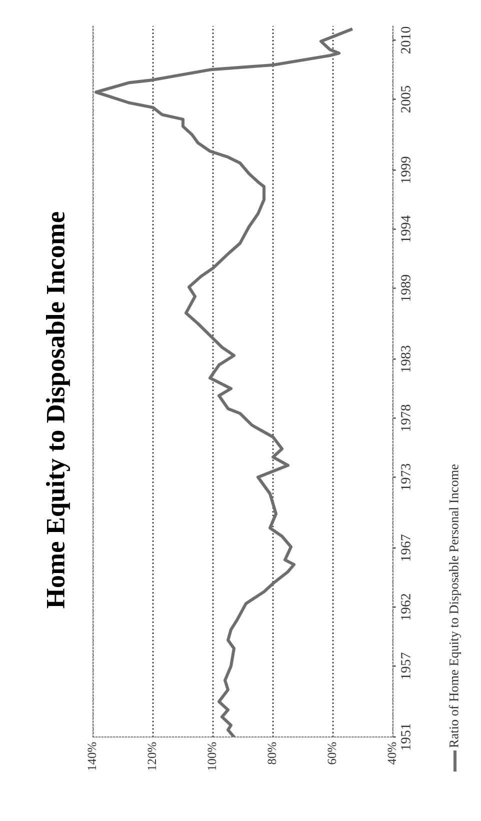 This screenshot has width=481, height=821. What do you see at coordinates (405, 665) in the screenshot?
I see `y-tick-label: 1957` at bounding box center [405, 665].